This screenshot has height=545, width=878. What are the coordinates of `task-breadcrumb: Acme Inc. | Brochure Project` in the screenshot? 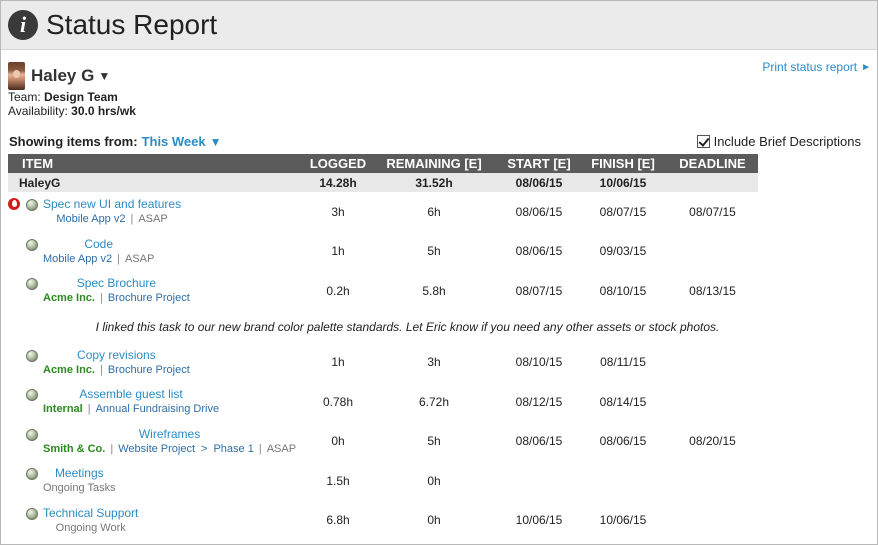 It's located at (116, 298).